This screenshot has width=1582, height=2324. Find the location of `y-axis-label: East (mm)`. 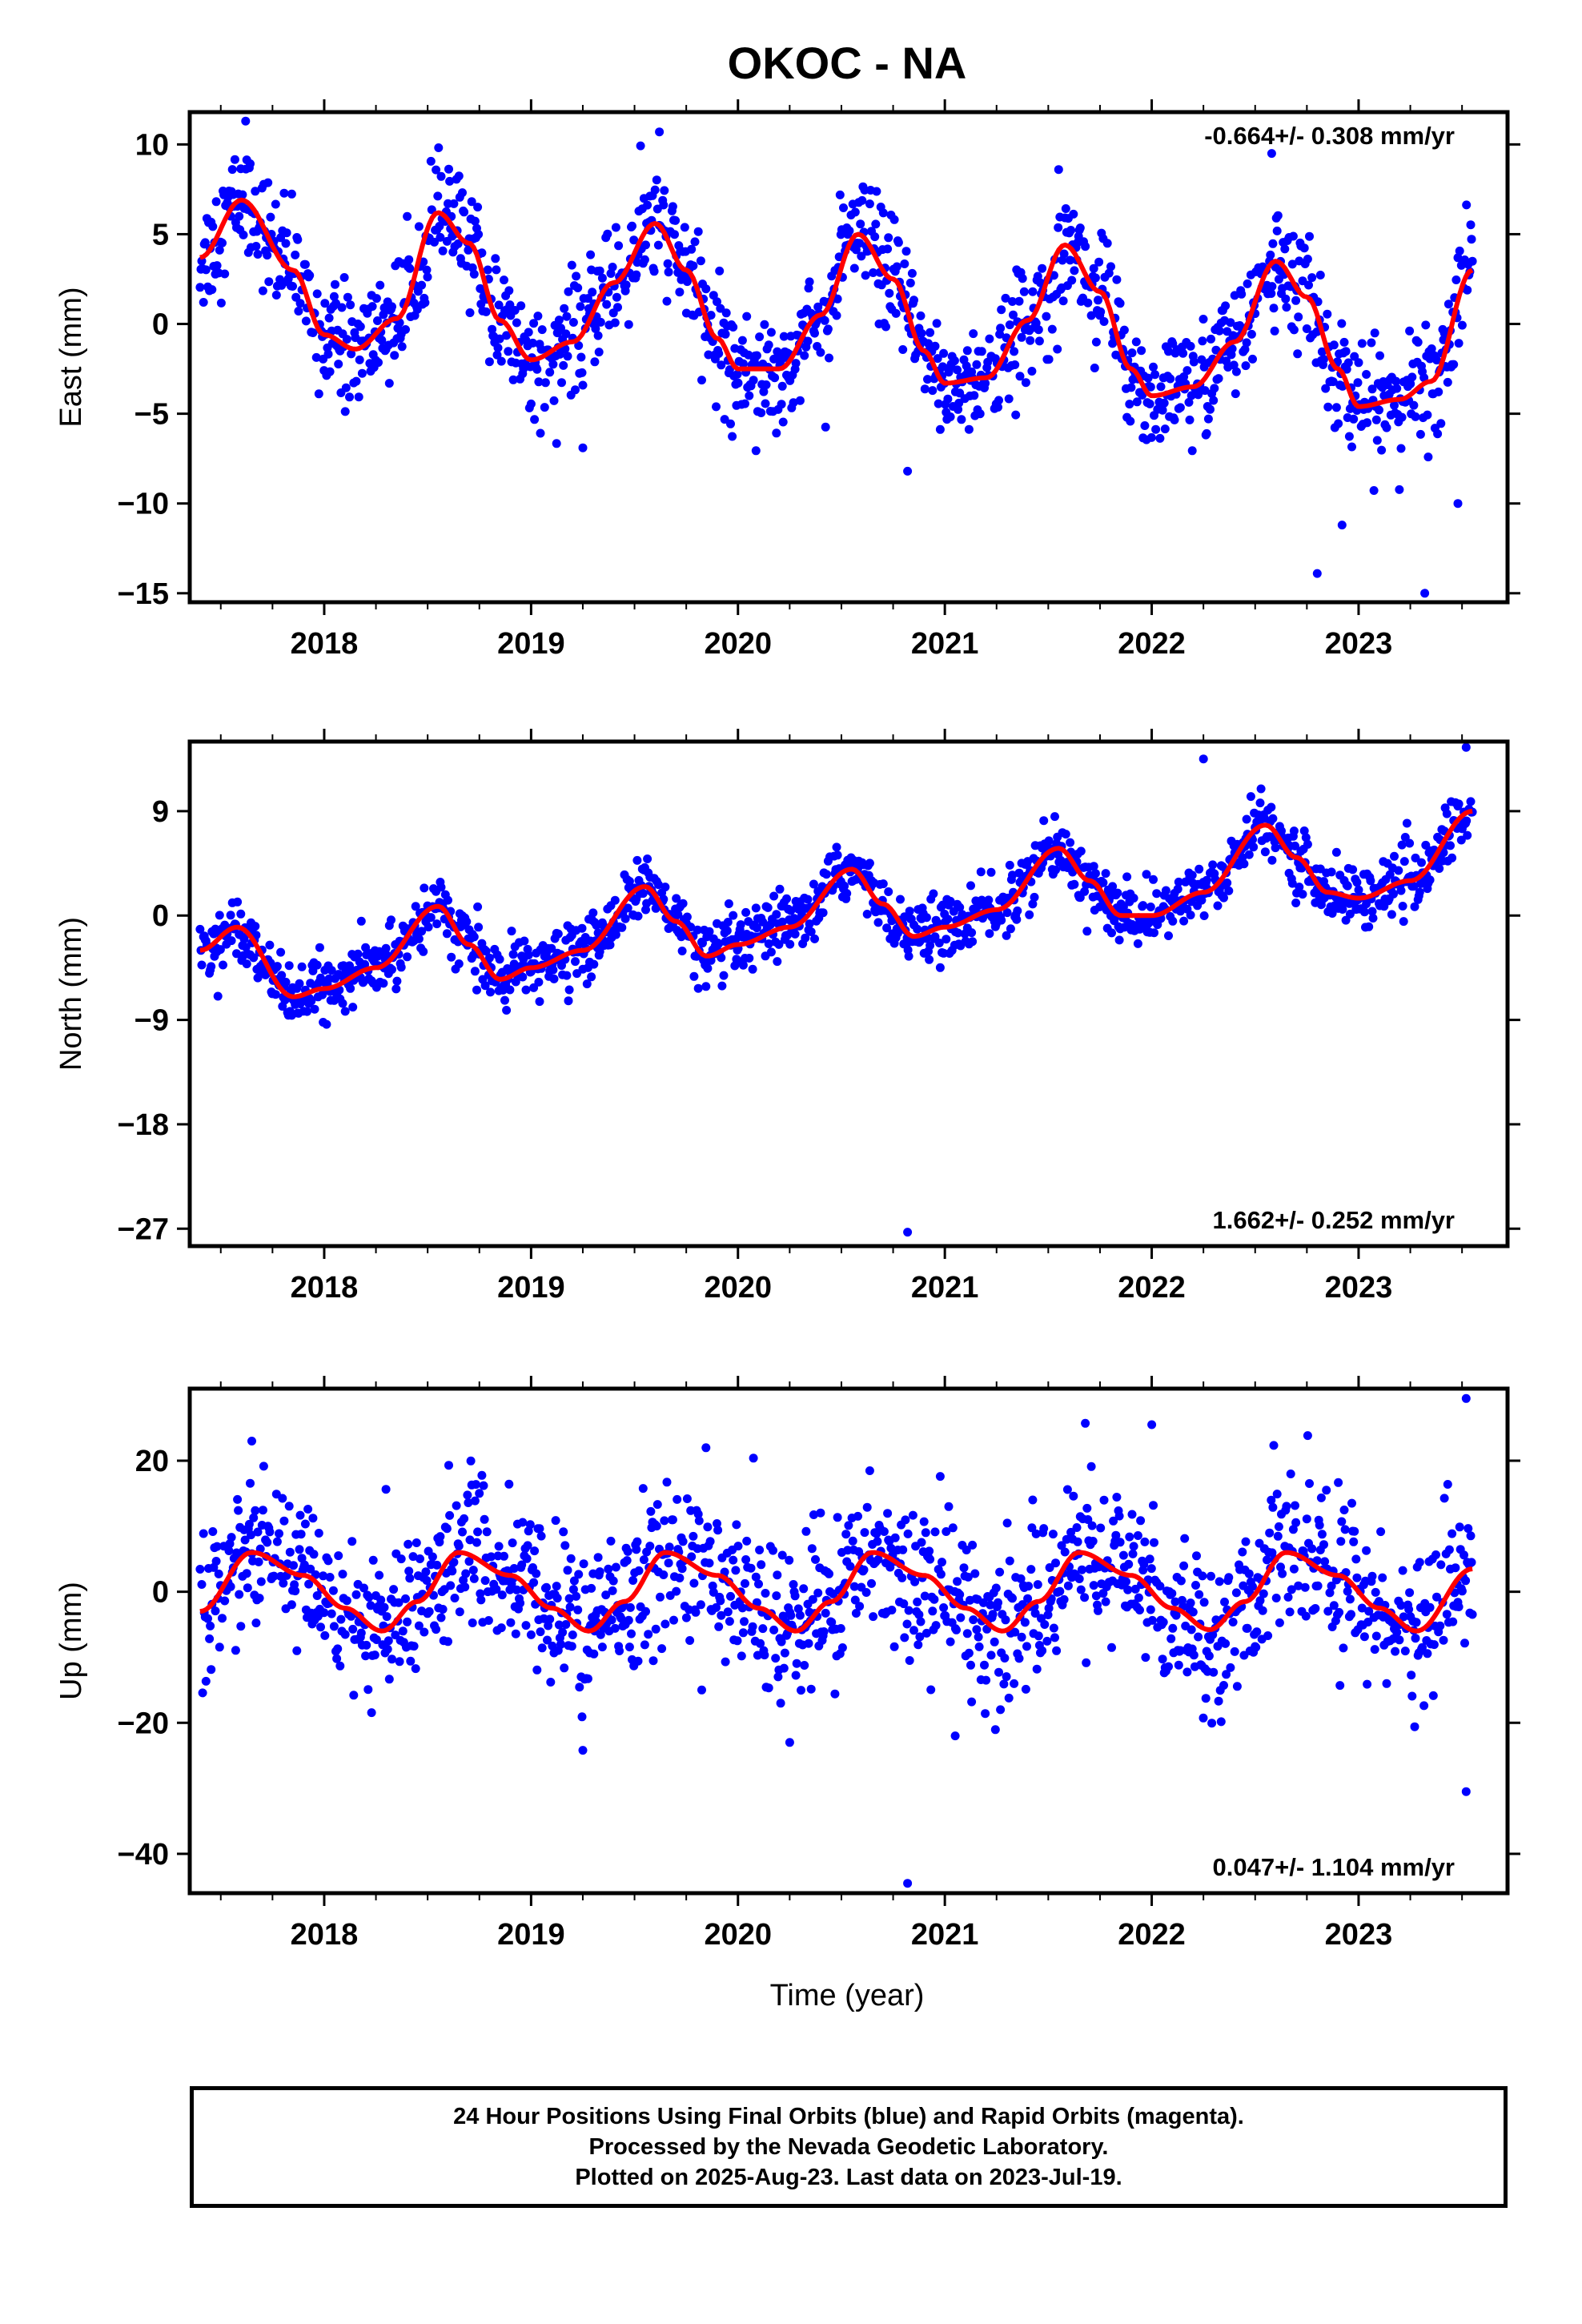

y-axis-label: East (mm) is located at coordinates (71, 357).